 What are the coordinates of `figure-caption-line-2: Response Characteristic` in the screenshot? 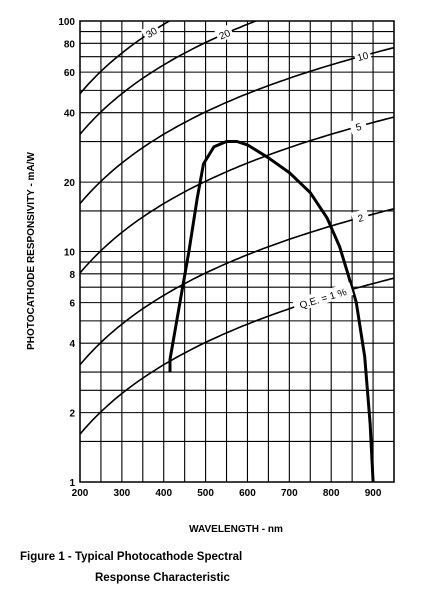 It's located at (162, 578).